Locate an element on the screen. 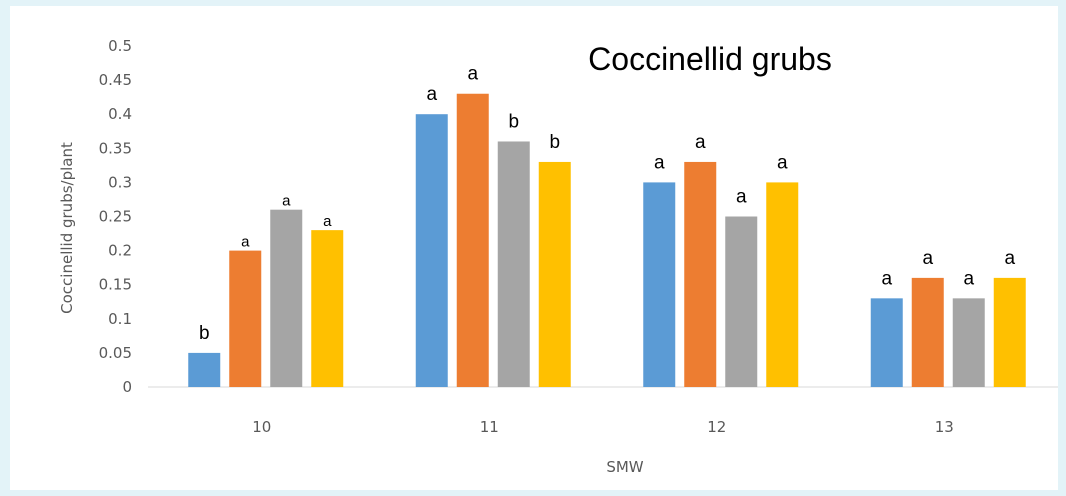 Image resolution: width=1066 pixels, height=496 pixels. y-tick-label: 0.1 is located at coordinates (120, 319).